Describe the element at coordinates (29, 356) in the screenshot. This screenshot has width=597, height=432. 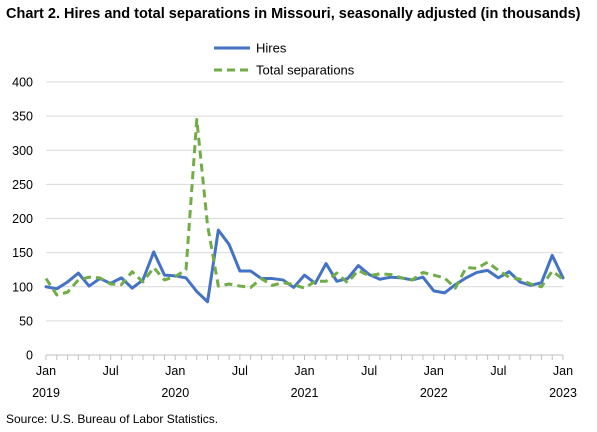
I see `y-tick-label: 0` at that location.